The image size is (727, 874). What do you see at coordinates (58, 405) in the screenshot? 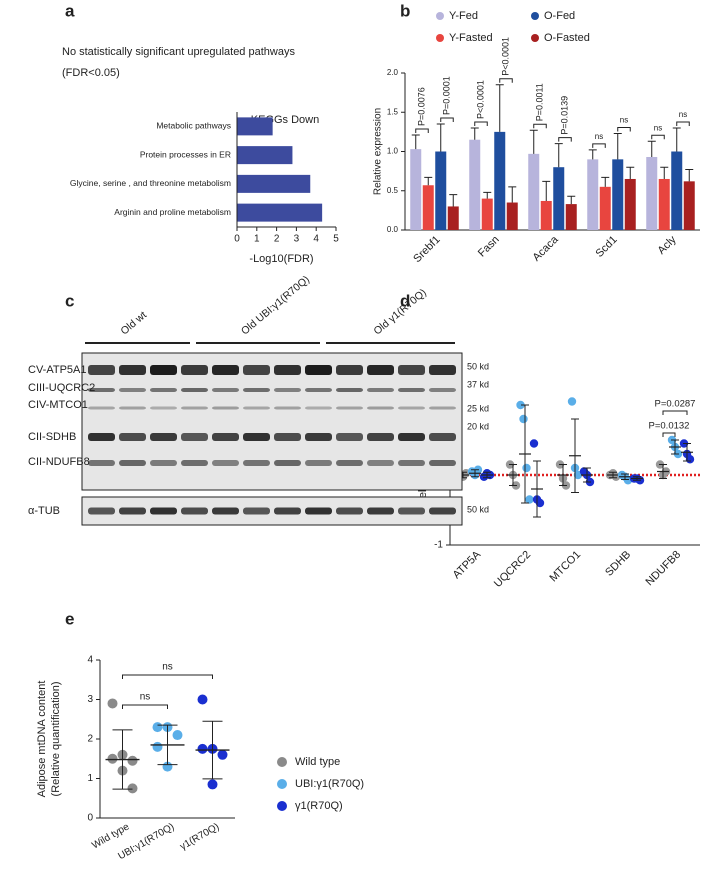
I see `row-label: CIV-MTCO1` at bounding box center [58, 405].